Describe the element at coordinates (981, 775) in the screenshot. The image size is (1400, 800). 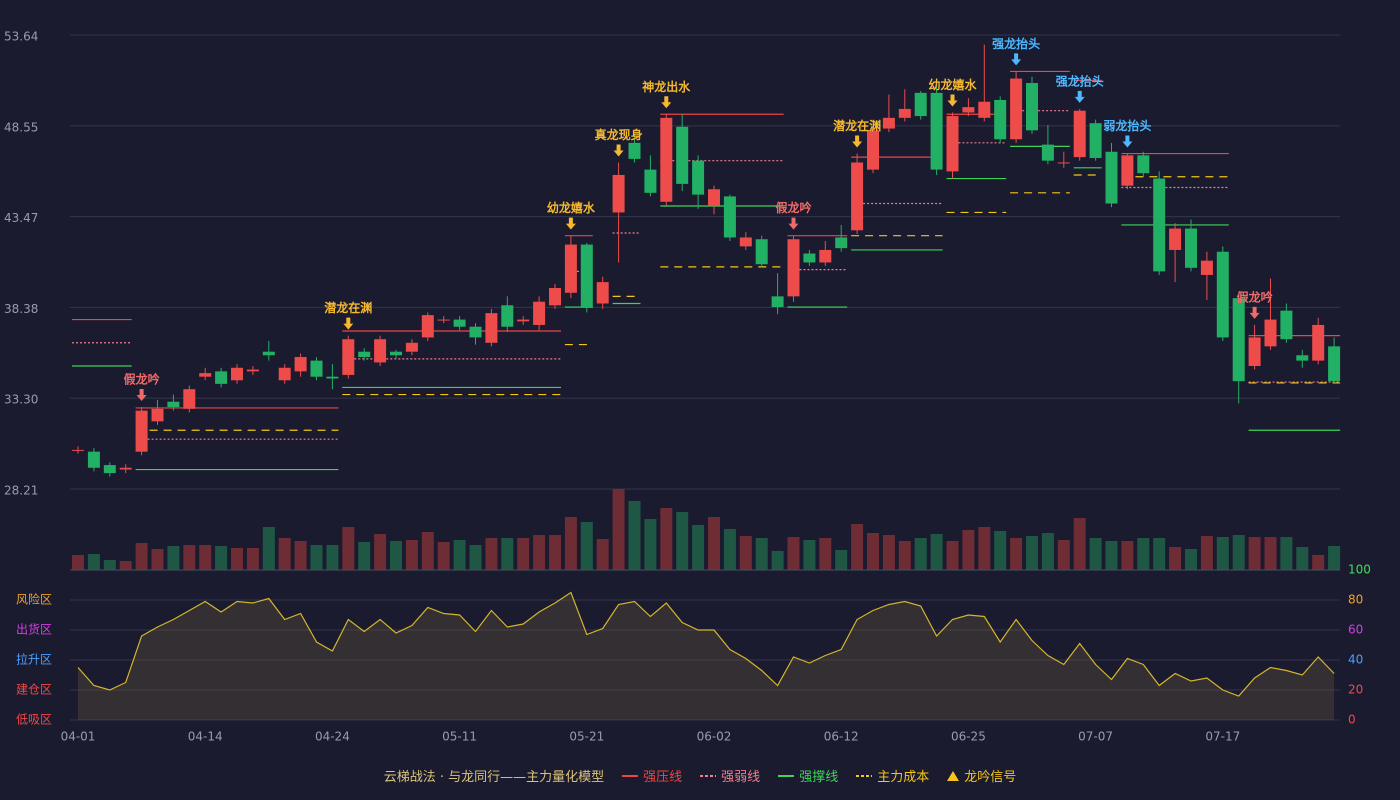
I see `legend-item: 龙吟信号` at that location.